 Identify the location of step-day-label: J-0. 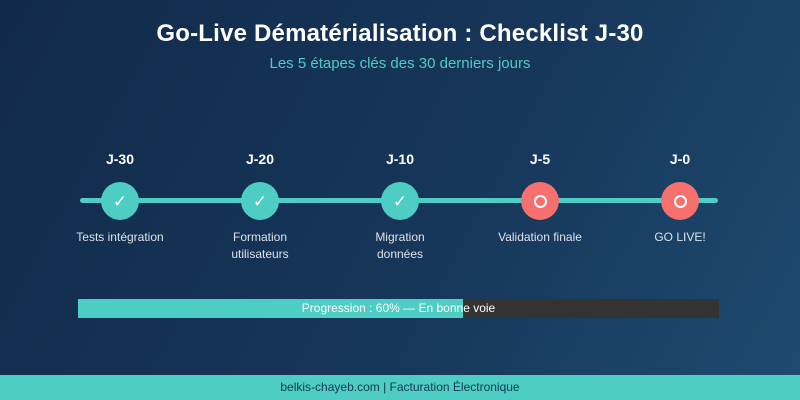
(680, 159).